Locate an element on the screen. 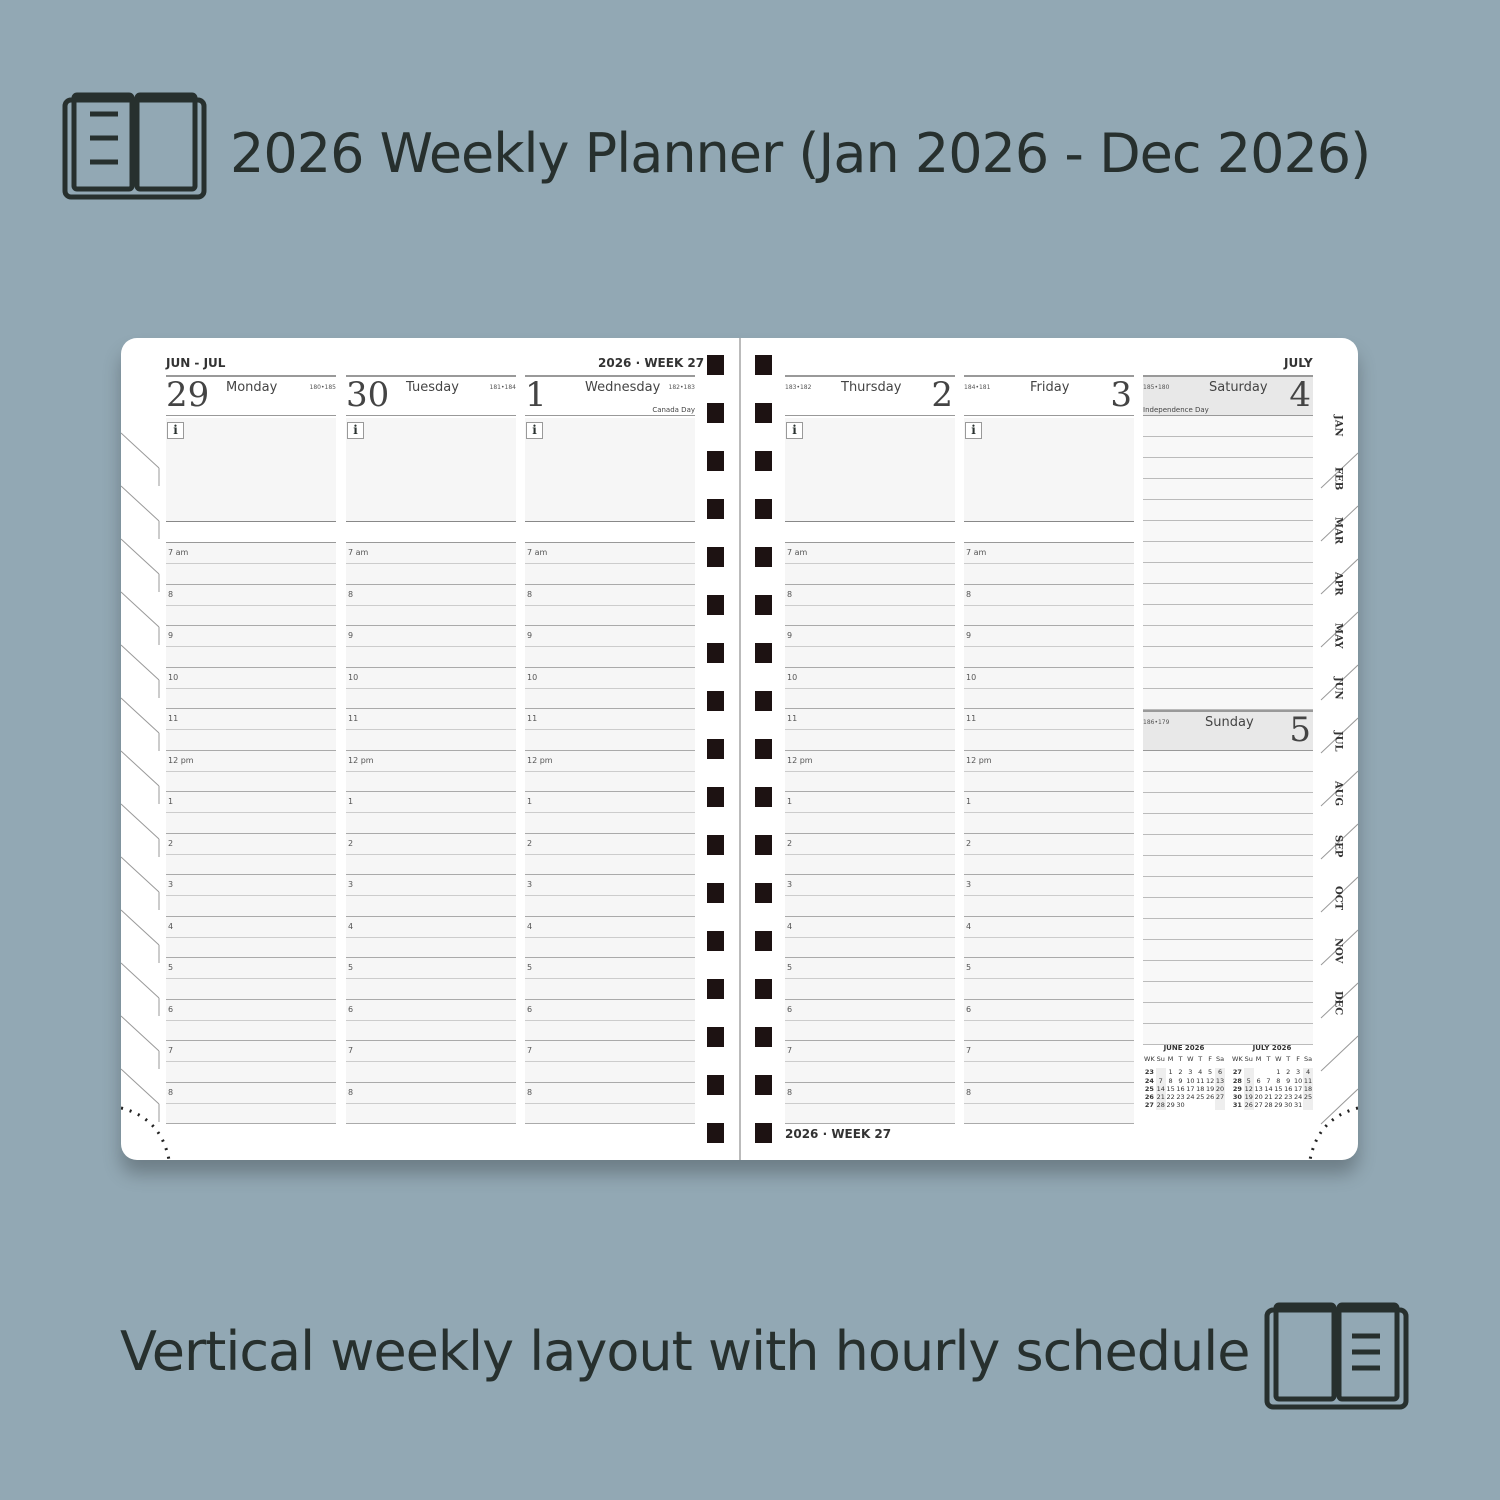  month-tab-jan: JAN is located at coordinates (1338, 426).